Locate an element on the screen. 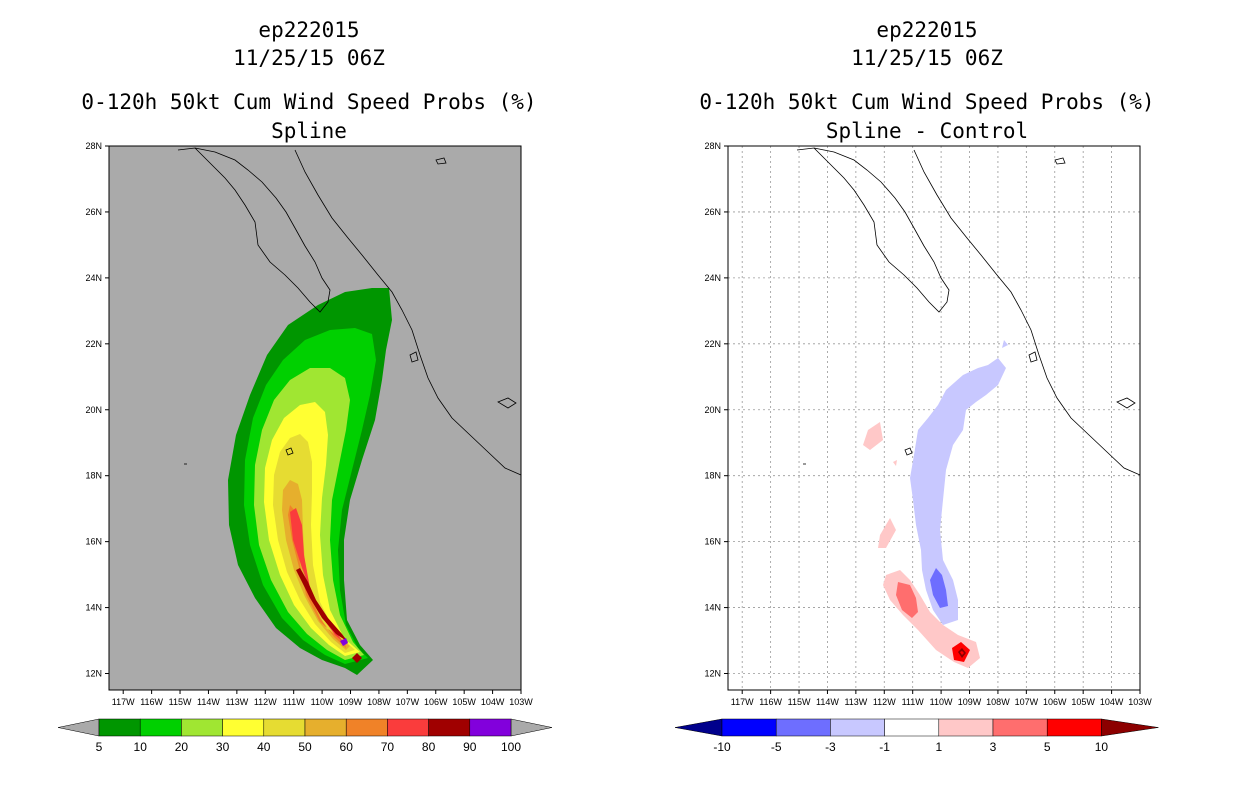 Image resolution: width=1236 pixels, height=800 pixels. probability-colorbar: 5 10 20 30 40 50 60 70 80 90 100 is located at coordinates (305, 736).